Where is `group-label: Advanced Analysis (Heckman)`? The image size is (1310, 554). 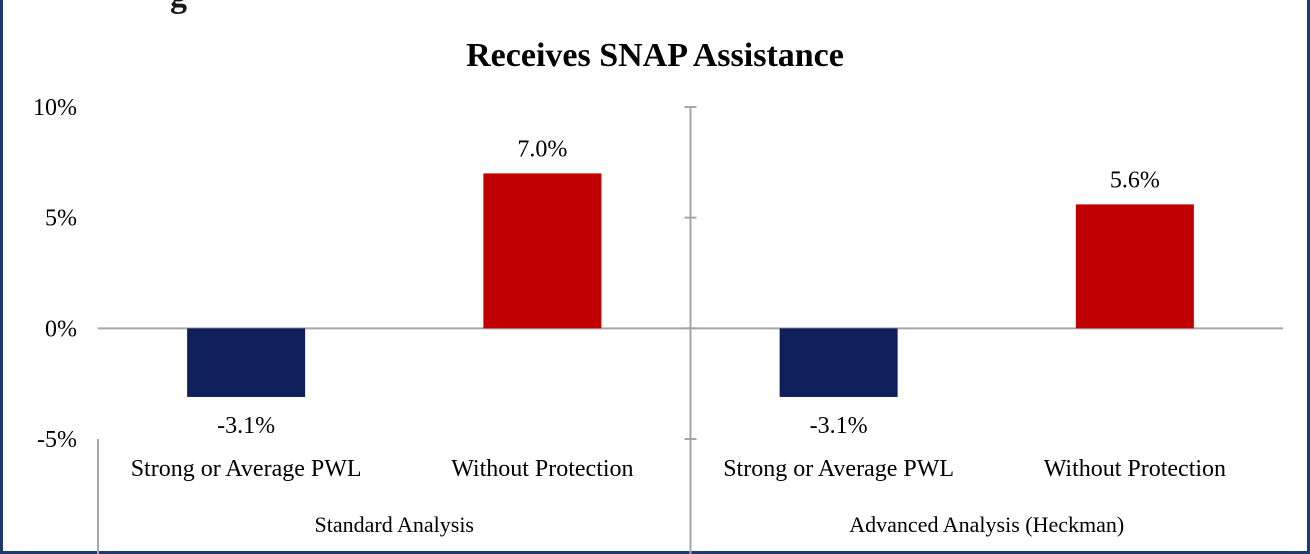
group-label: Advanced Analysis (Heckman) is located at coordinates (986, 524).